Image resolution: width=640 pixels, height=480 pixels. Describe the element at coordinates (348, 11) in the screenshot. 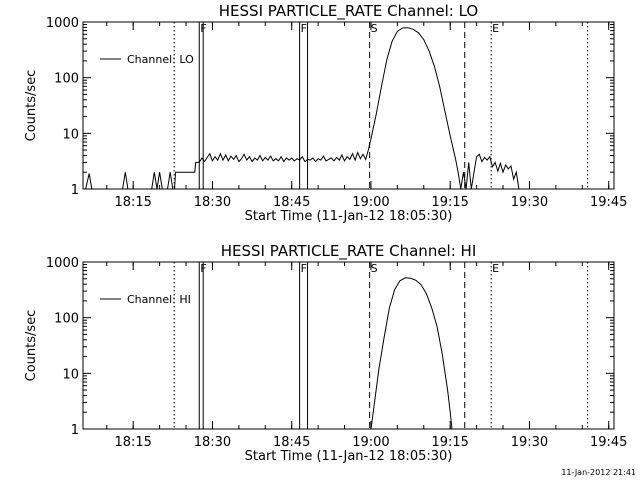

I see `chart-title: HESSI PARTICLE_RATE Channel: LO` at that location.